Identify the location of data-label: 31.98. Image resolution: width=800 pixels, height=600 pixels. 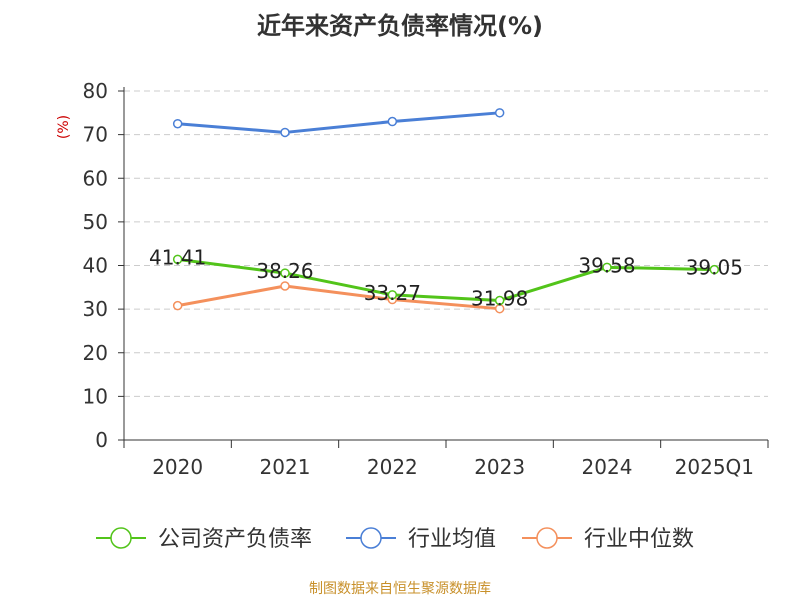
(499, 298).